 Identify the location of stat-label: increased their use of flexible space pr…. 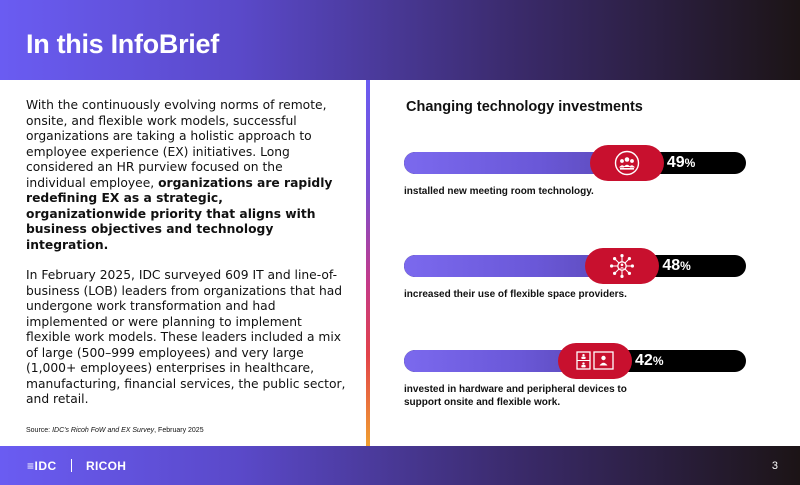
(515, 294).